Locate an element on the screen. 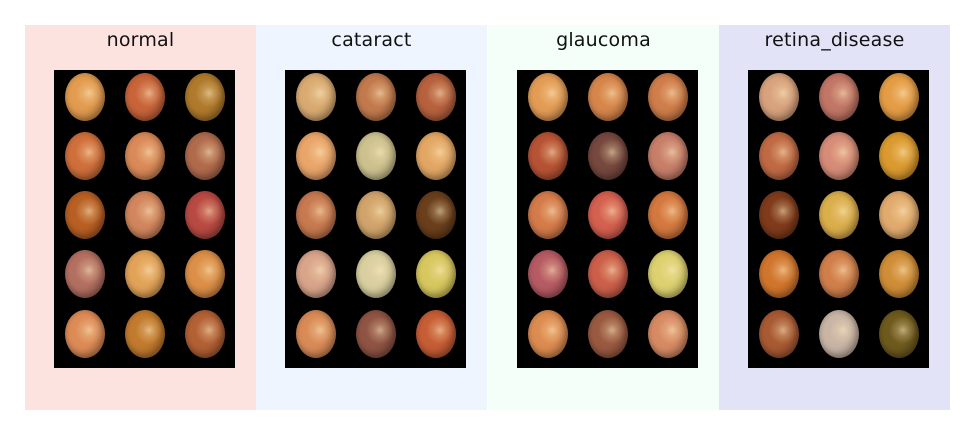 The image size is (975, 435). panel-title: glaucoma is located at coordinates (603, 40).